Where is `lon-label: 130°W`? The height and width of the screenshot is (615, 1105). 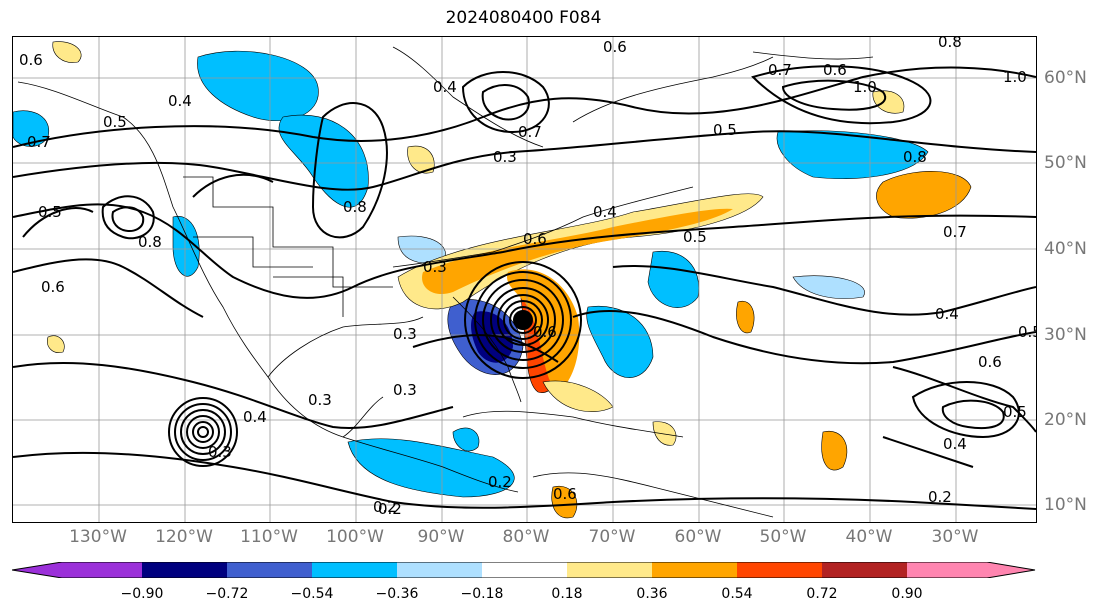 lon-label: 130°W is located at coordinates (98, 537).